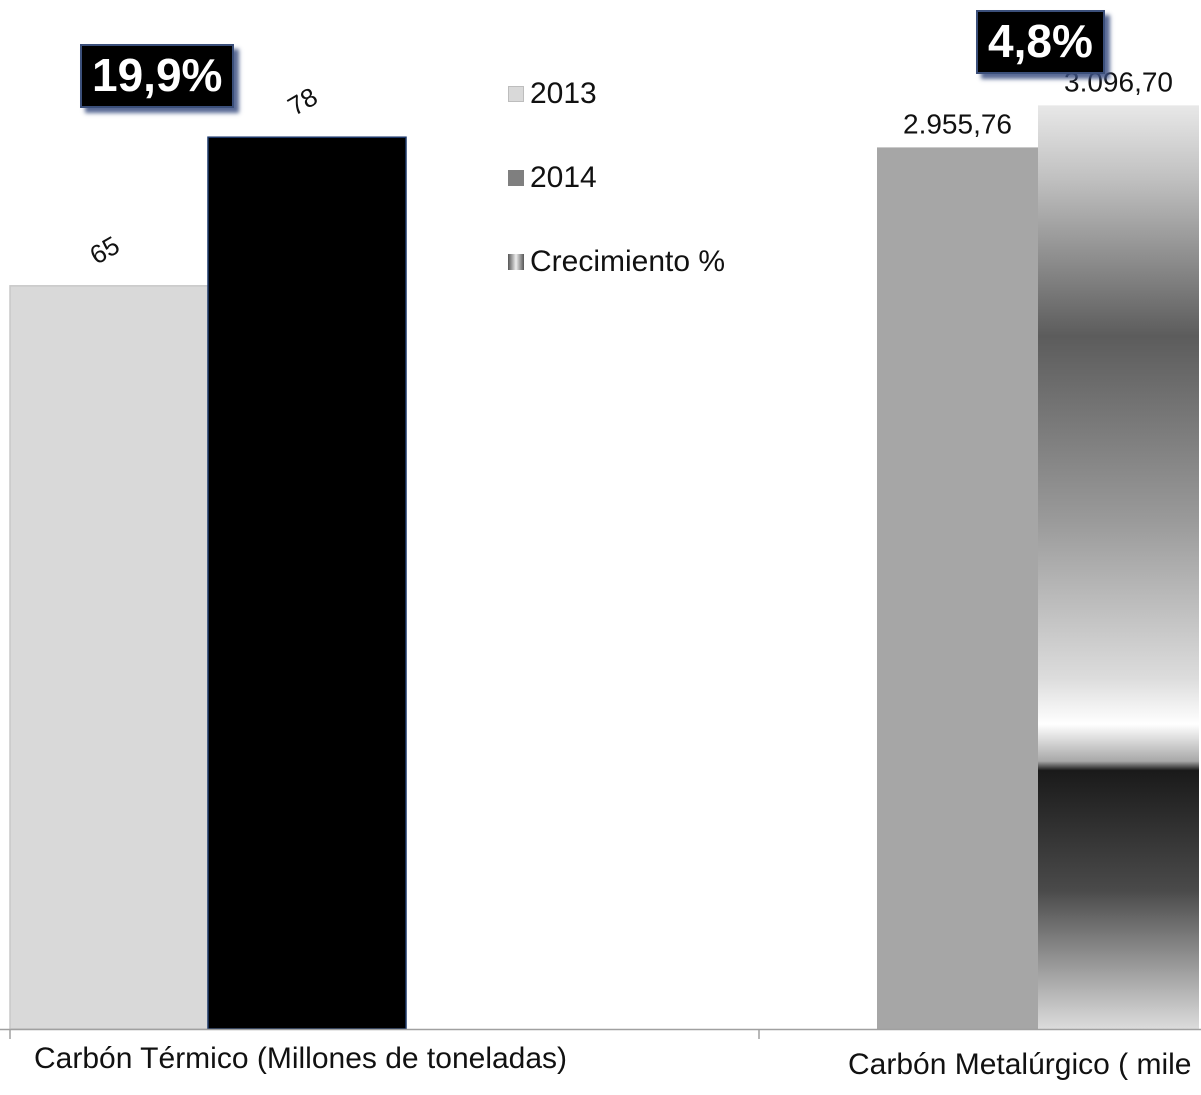  I want to click on legend-item-2013: 2013, so click(616, 94).